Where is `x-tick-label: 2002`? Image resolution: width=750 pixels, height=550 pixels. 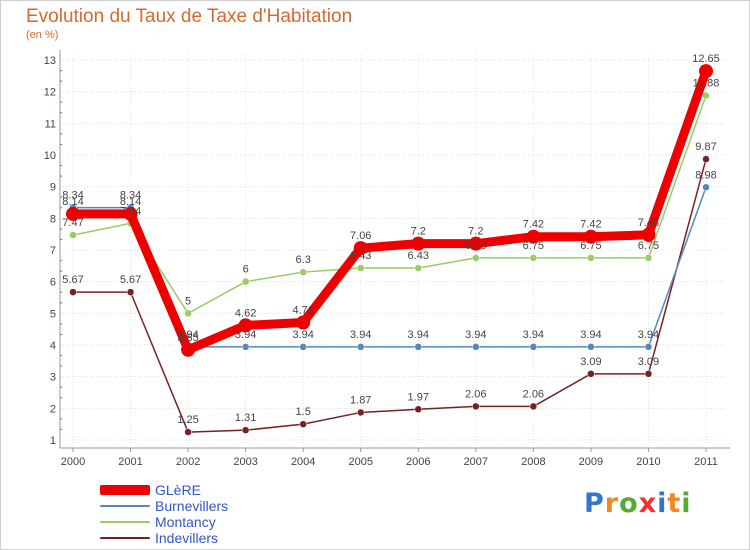 x-tick-label: 2002 is located at coordinates (188, 462).